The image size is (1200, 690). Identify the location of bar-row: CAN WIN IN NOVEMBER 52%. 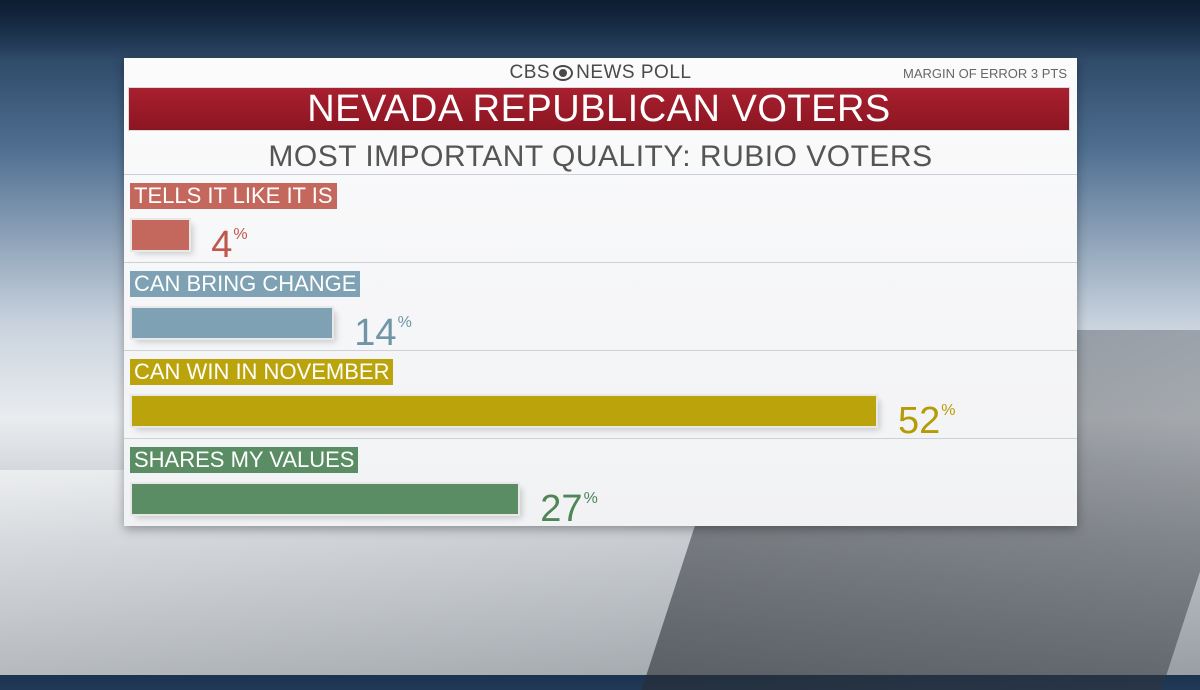
(600, 395).